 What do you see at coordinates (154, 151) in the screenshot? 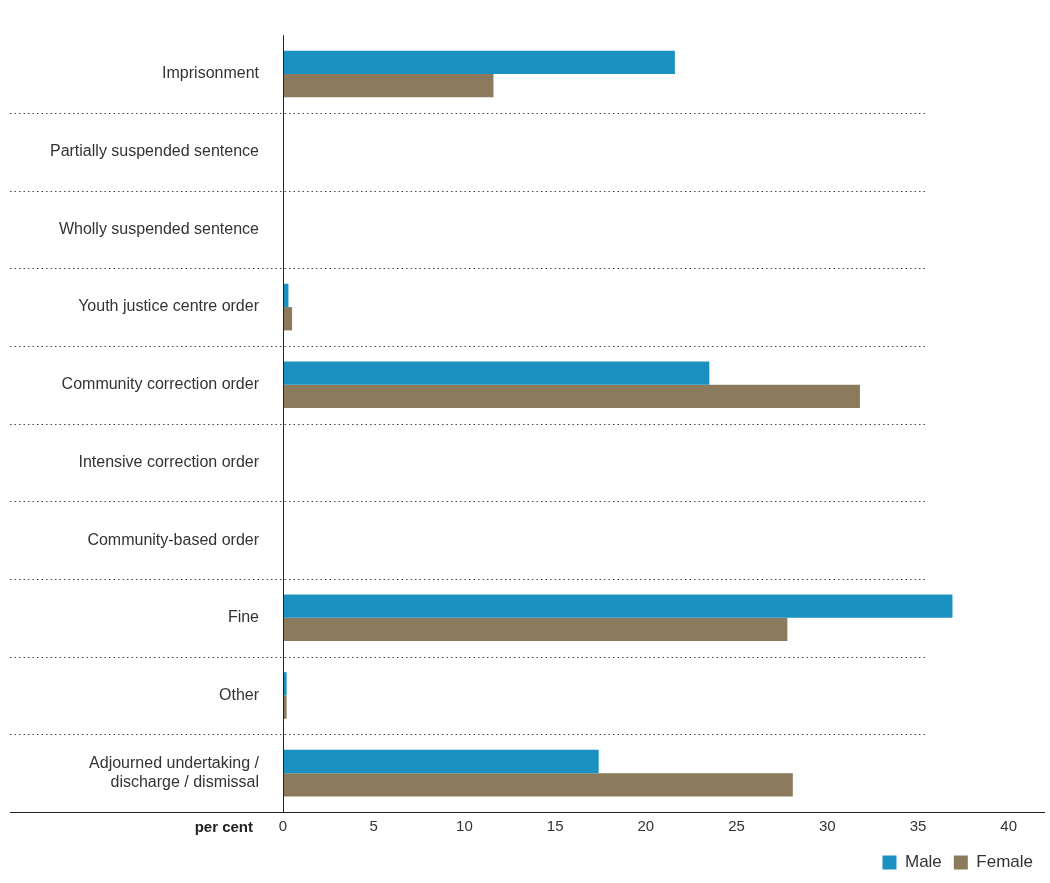
I see `y-tick-label: Partially suspended sentence` at bounding box center [154, 151].